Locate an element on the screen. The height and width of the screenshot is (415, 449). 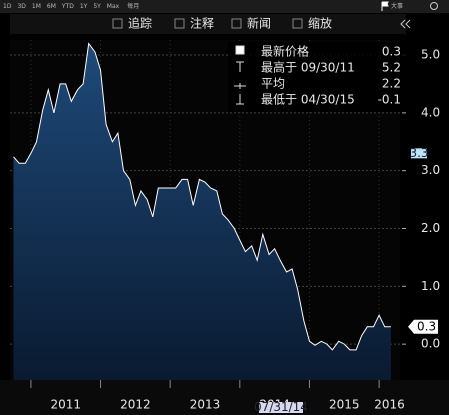
events-button: 大事 is located at coordinates (397, 6).